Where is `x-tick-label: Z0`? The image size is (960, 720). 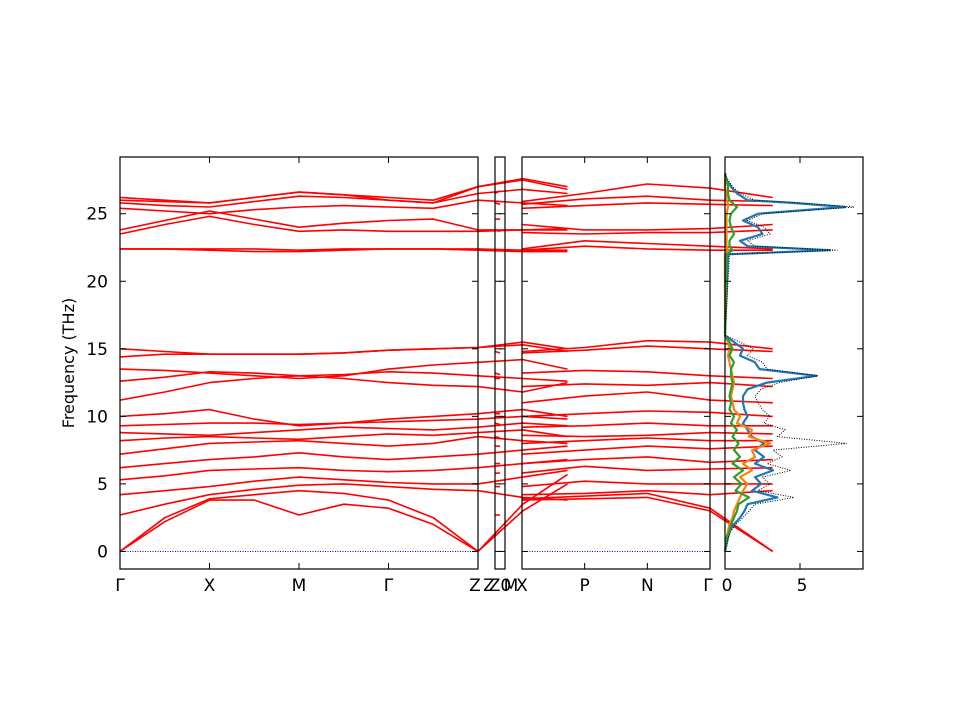
x-tick-label: Z0 is located at coordinates (500, 586).